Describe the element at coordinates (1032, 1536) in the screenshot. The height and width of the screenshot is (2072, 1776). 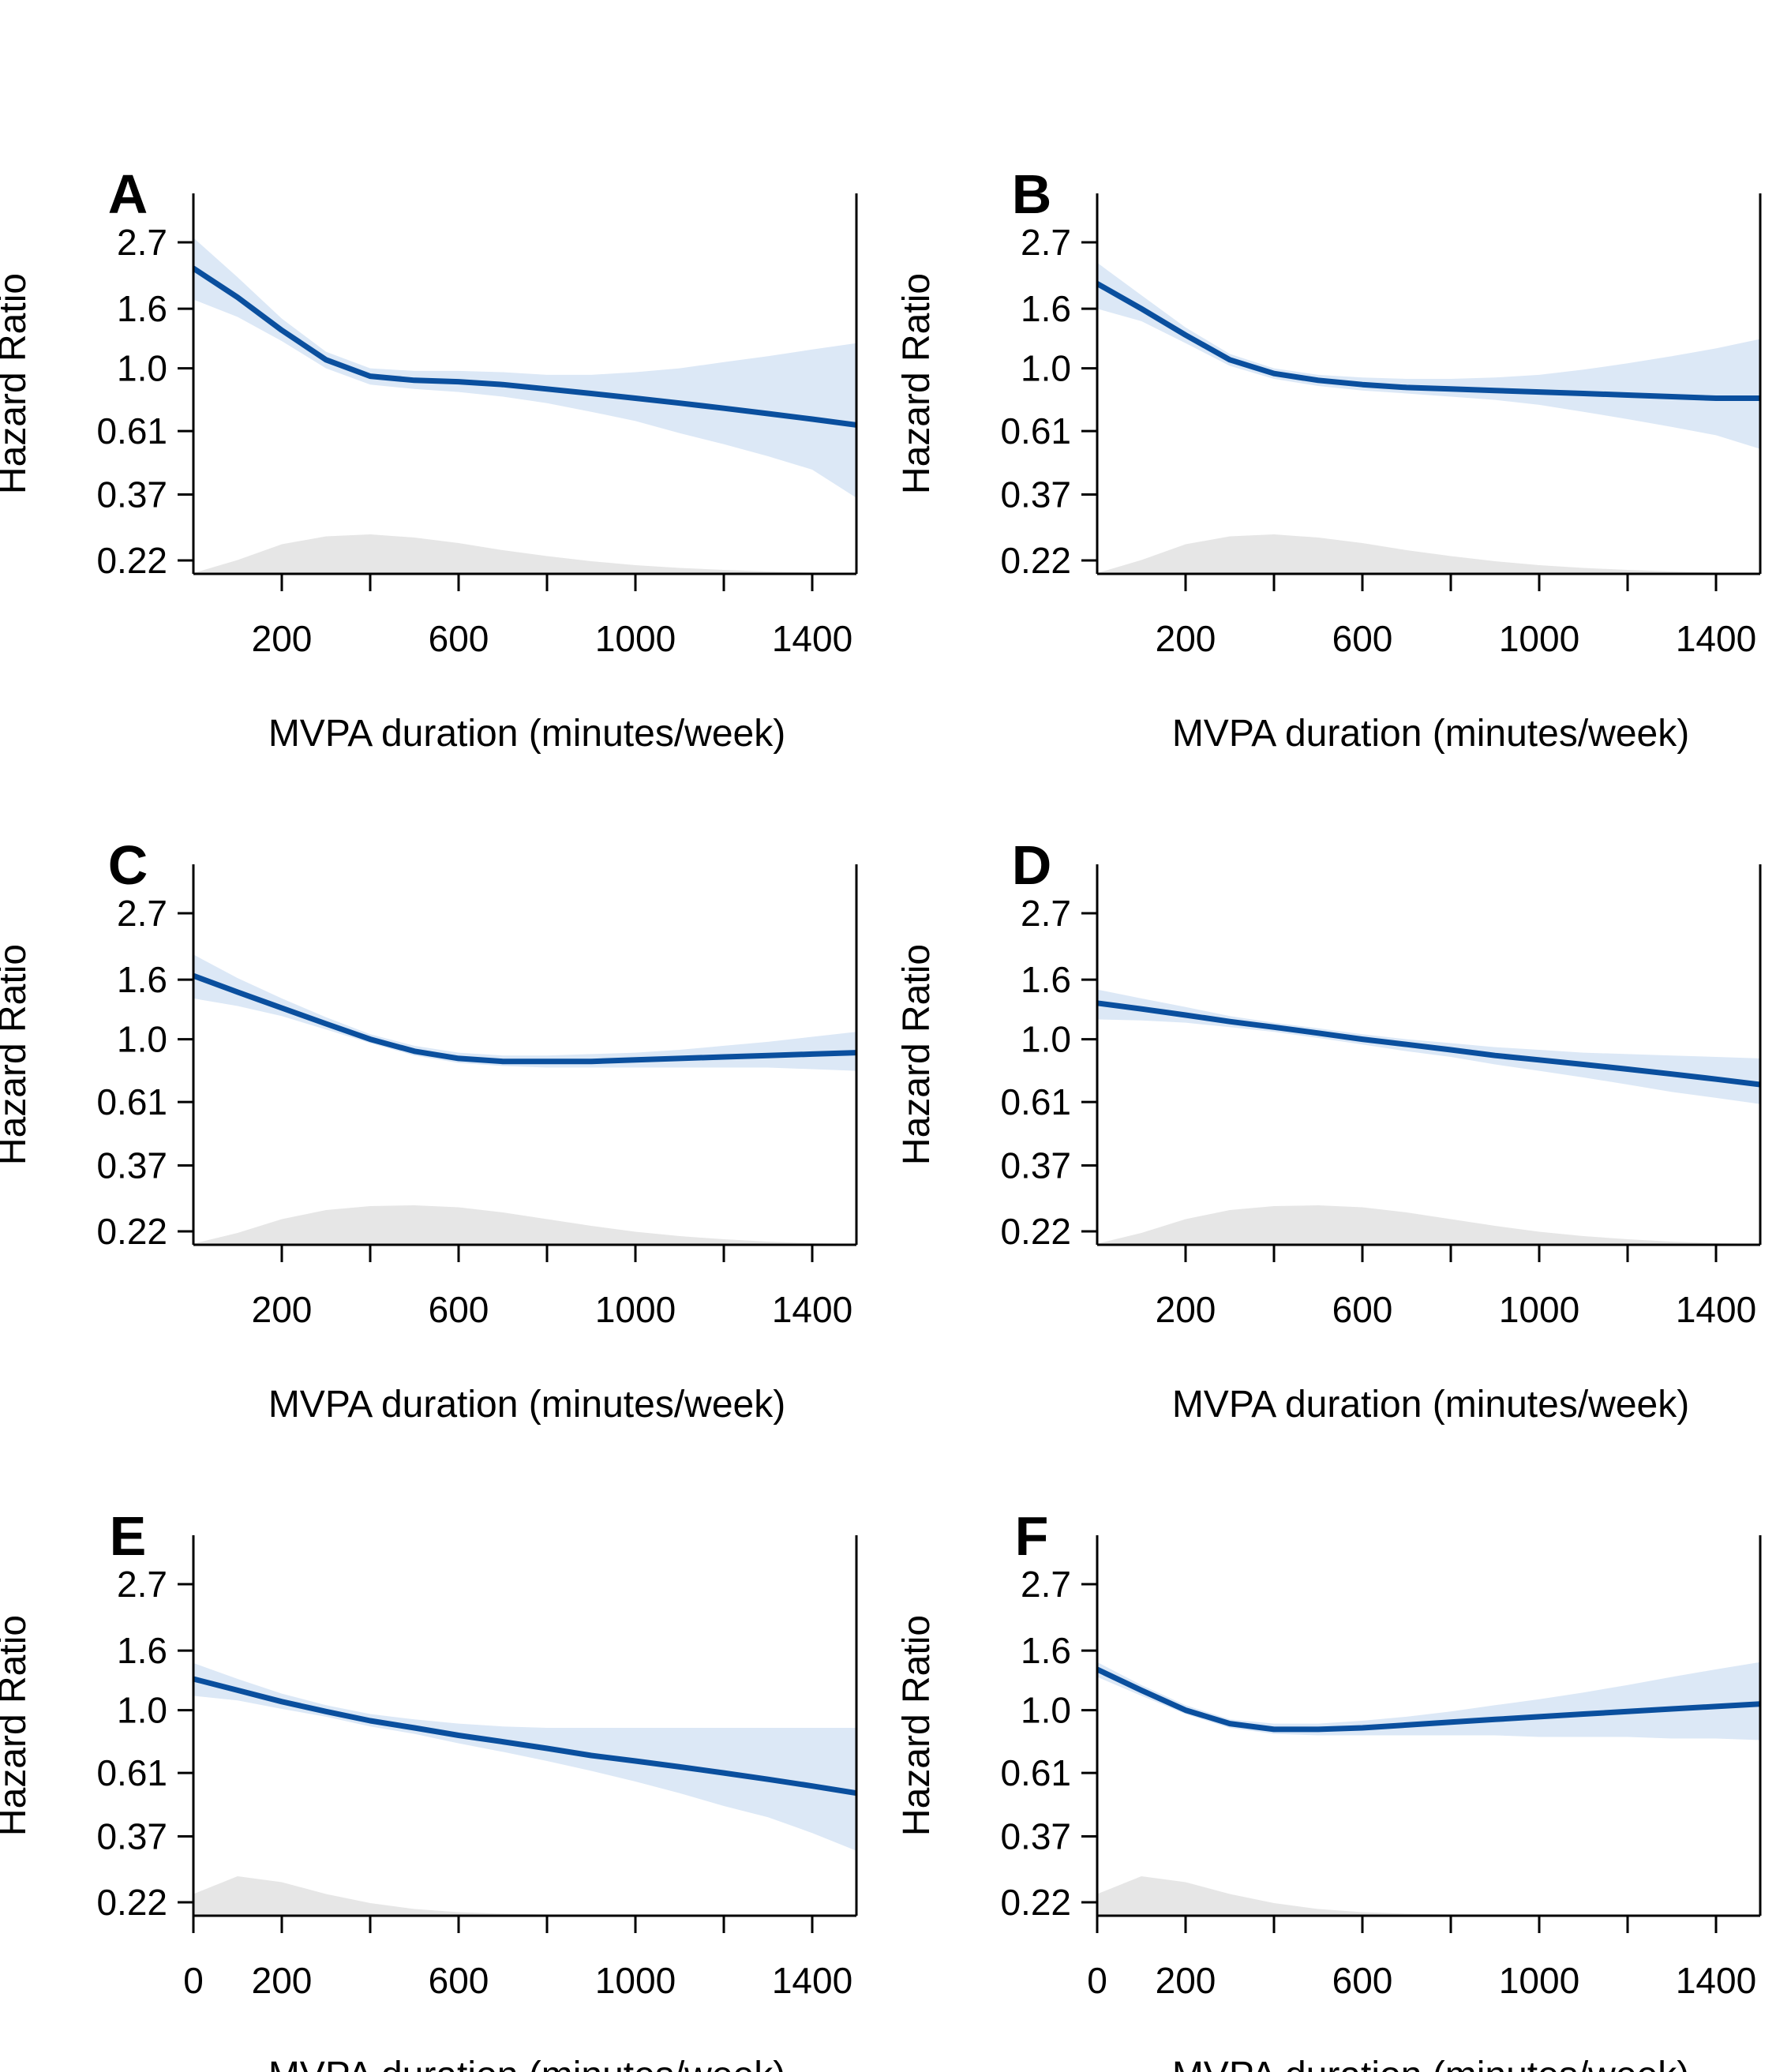
I see `panel-letter: F` at that location.